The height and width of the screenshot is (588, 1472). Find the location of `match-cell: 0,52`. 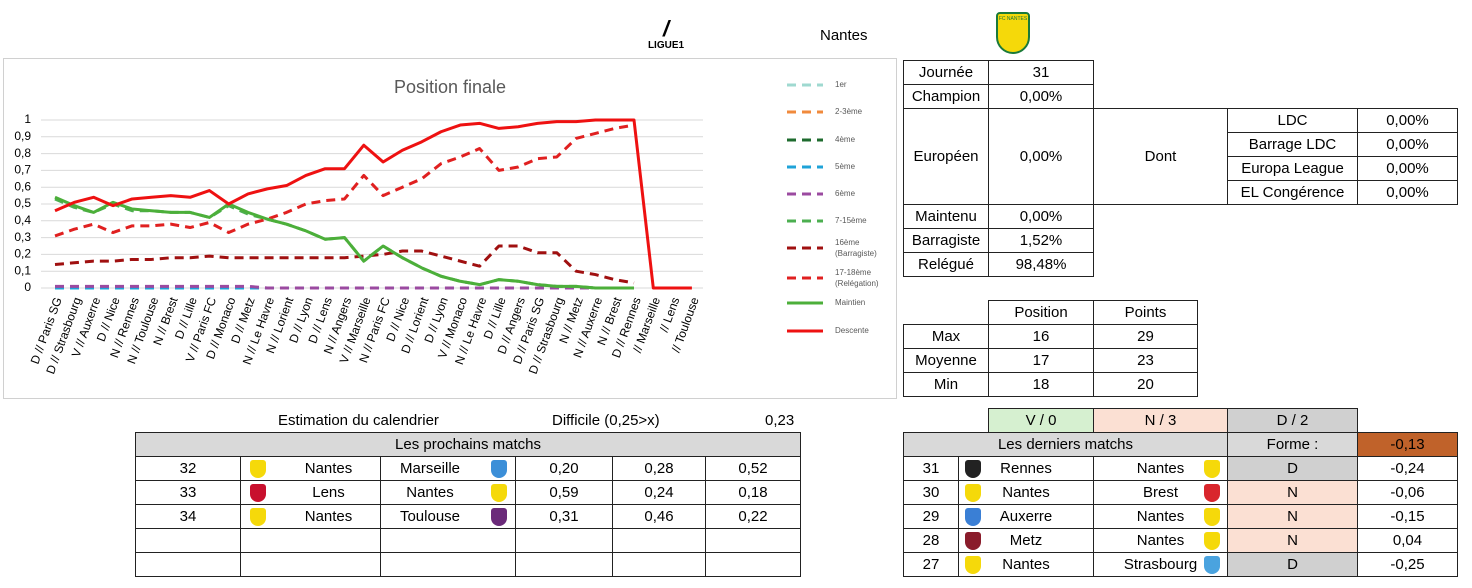

match-cell: 0,52 is located at coordinates (753, 468).